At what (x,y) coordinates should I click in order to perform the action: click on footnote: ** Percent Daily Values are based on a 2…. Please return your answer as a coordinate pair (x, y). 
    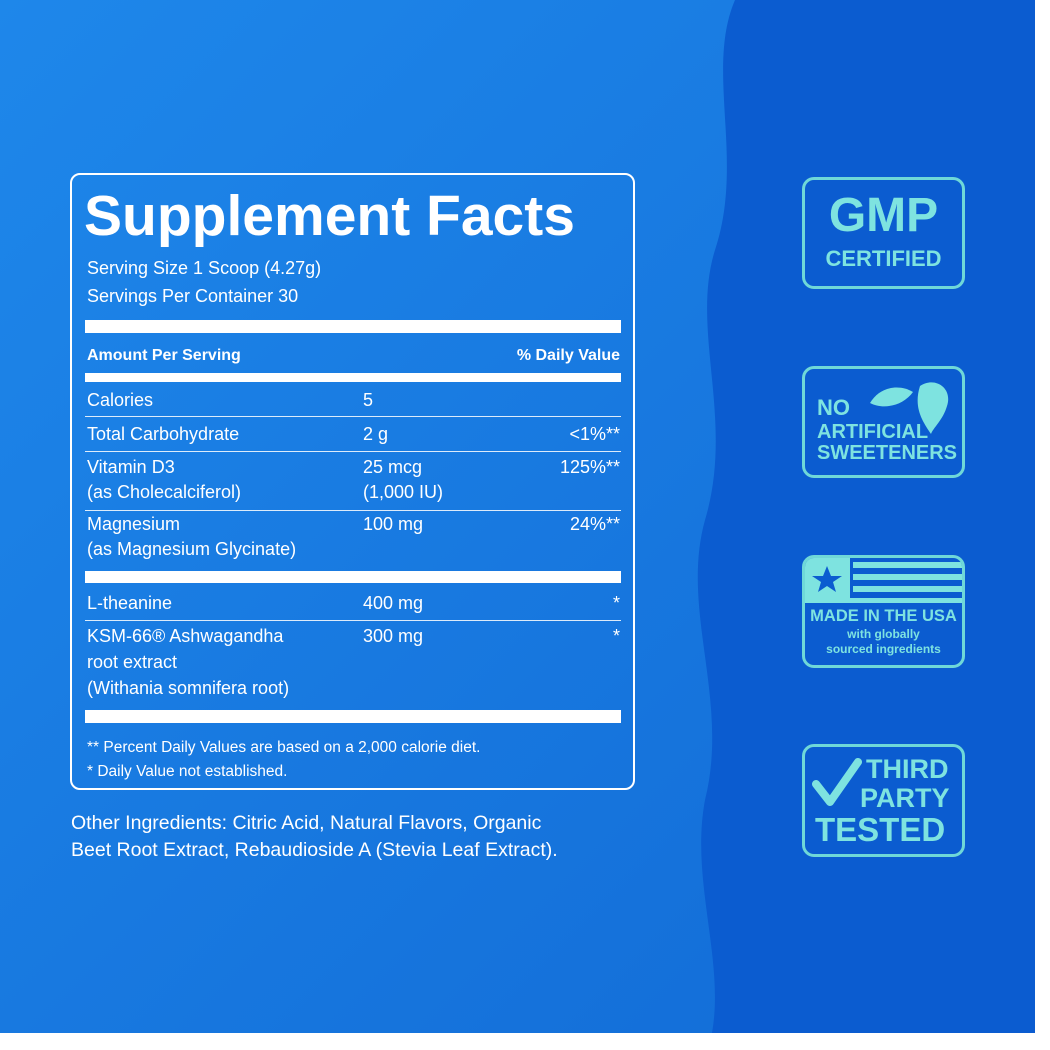
    Looking at the image, I should click on (284, 747).